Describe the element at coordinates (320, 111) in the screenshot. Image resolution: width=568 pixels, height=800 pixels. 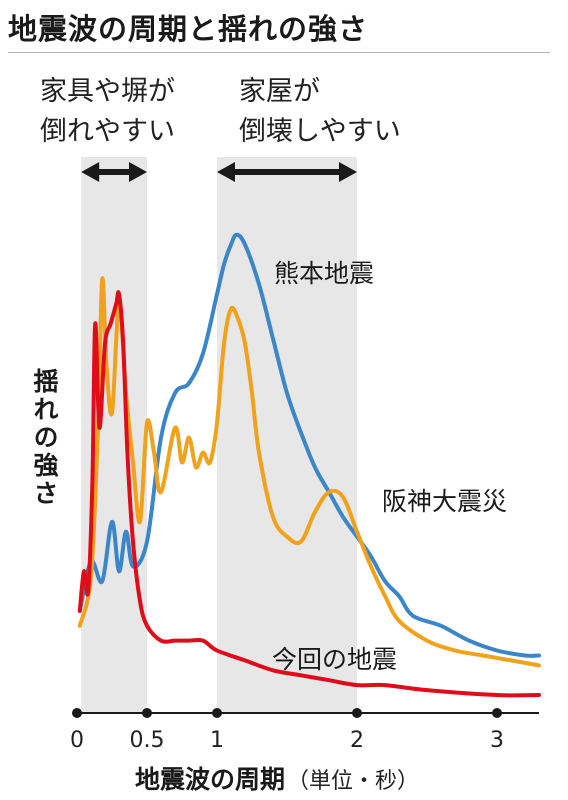
I see `band-label-house: 家屋が 倒壊しやすい` at that location.